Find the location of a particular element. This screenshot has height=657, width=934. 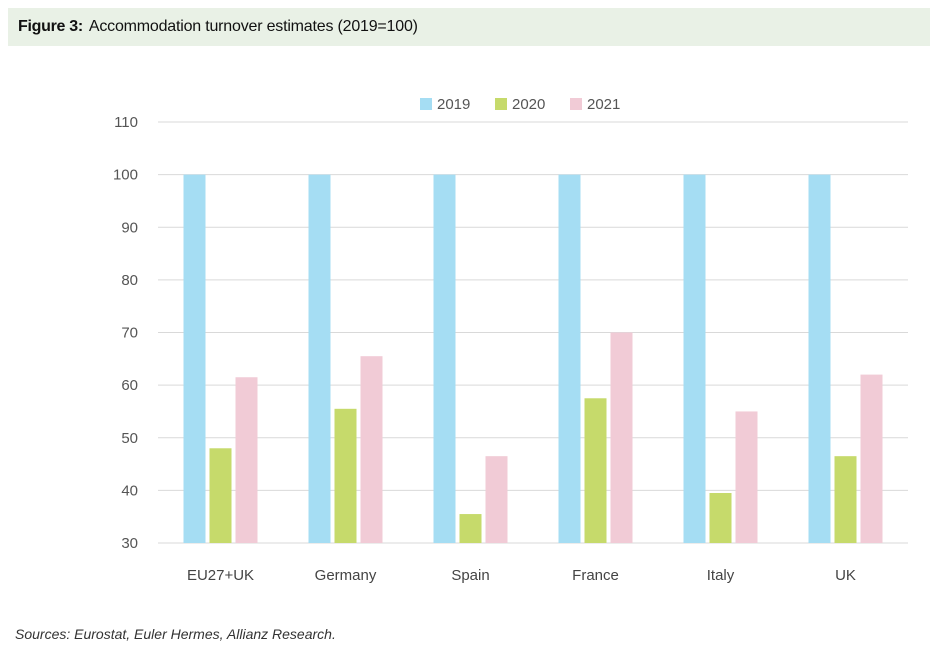

y-tick-label: 40 is located at coordinates (129, 490).